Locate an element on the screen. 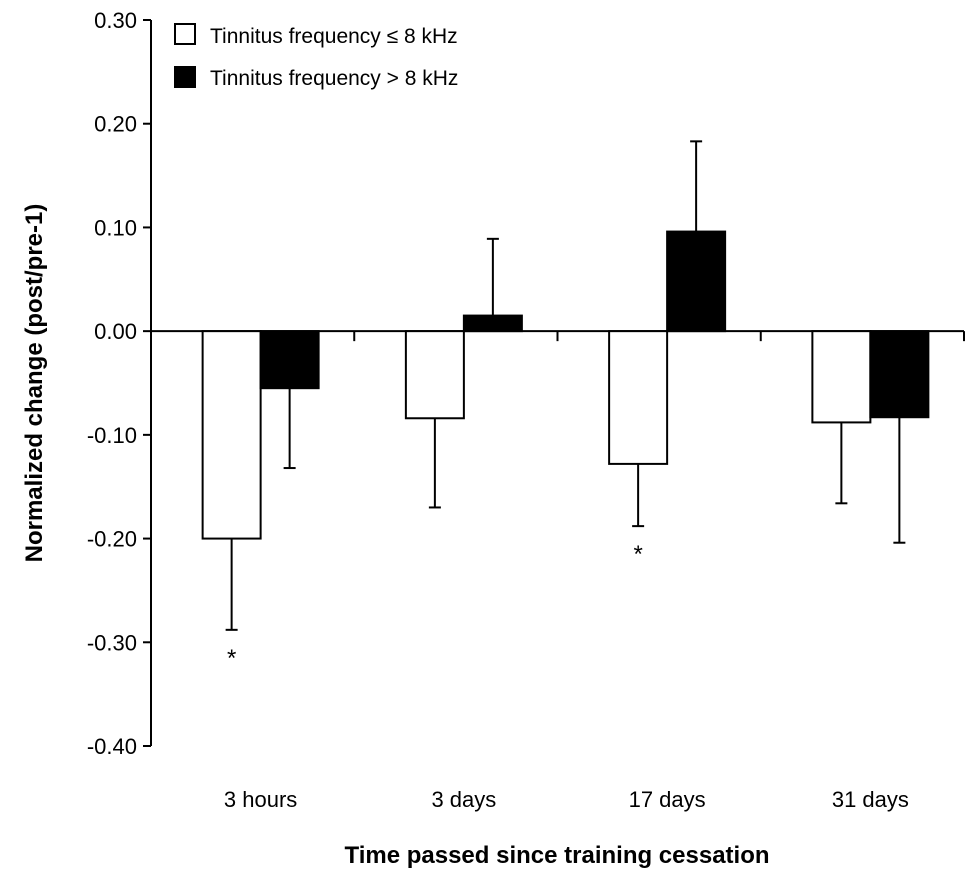  y-tick-label: 0.20 is located at coordinates (115, 124).